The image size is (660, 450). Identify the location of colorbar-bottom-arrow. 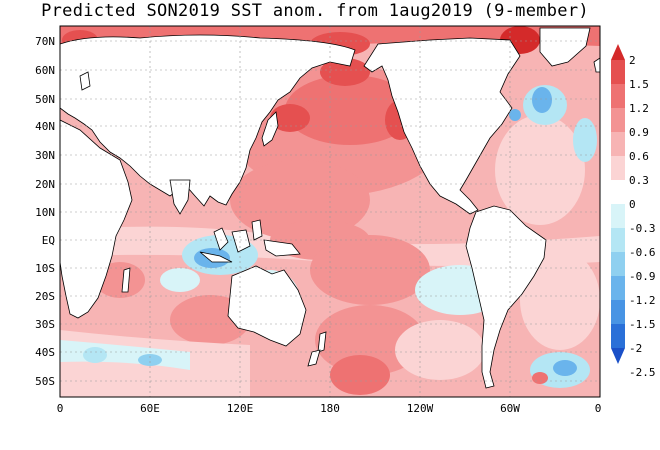
(618, 356).